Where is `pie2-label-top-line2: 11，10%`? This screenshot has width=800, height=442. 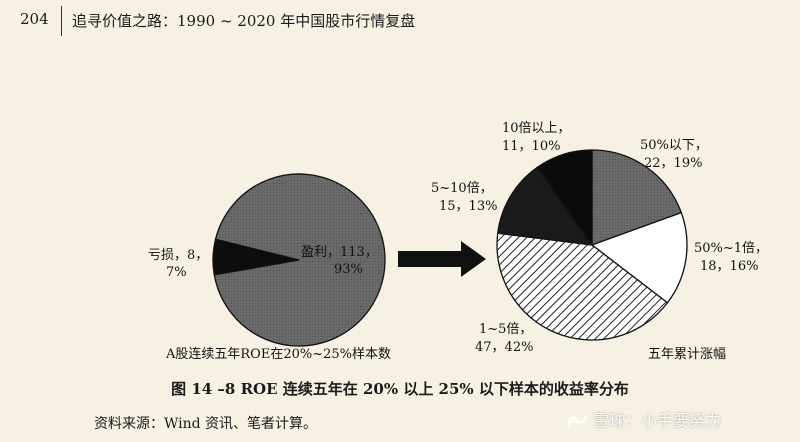
pie2-label-top-line2: 11，10% is located at coordinates (531, 146).